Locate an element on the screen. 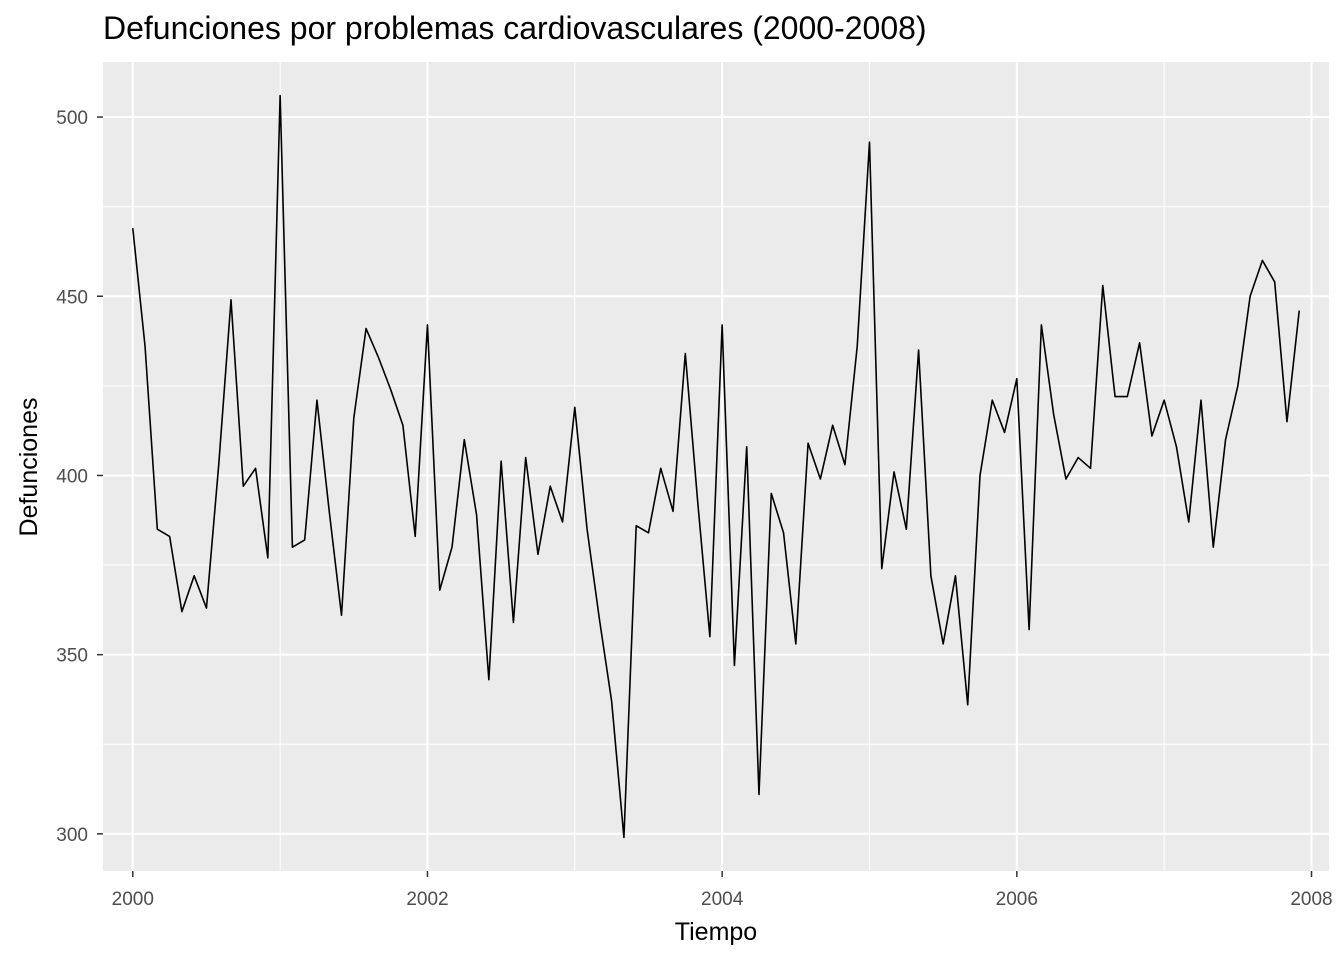 The image size is (1344, 960). x-tick-label: 2008 is located at coordinates (1311, 899).